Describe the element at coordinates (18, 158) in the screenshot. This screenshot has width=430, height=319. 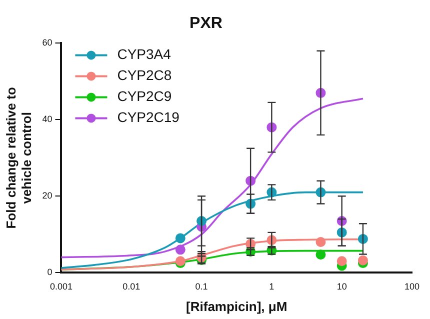
I see `y-axis-title: Fold change relative to vehicle control` at that location.